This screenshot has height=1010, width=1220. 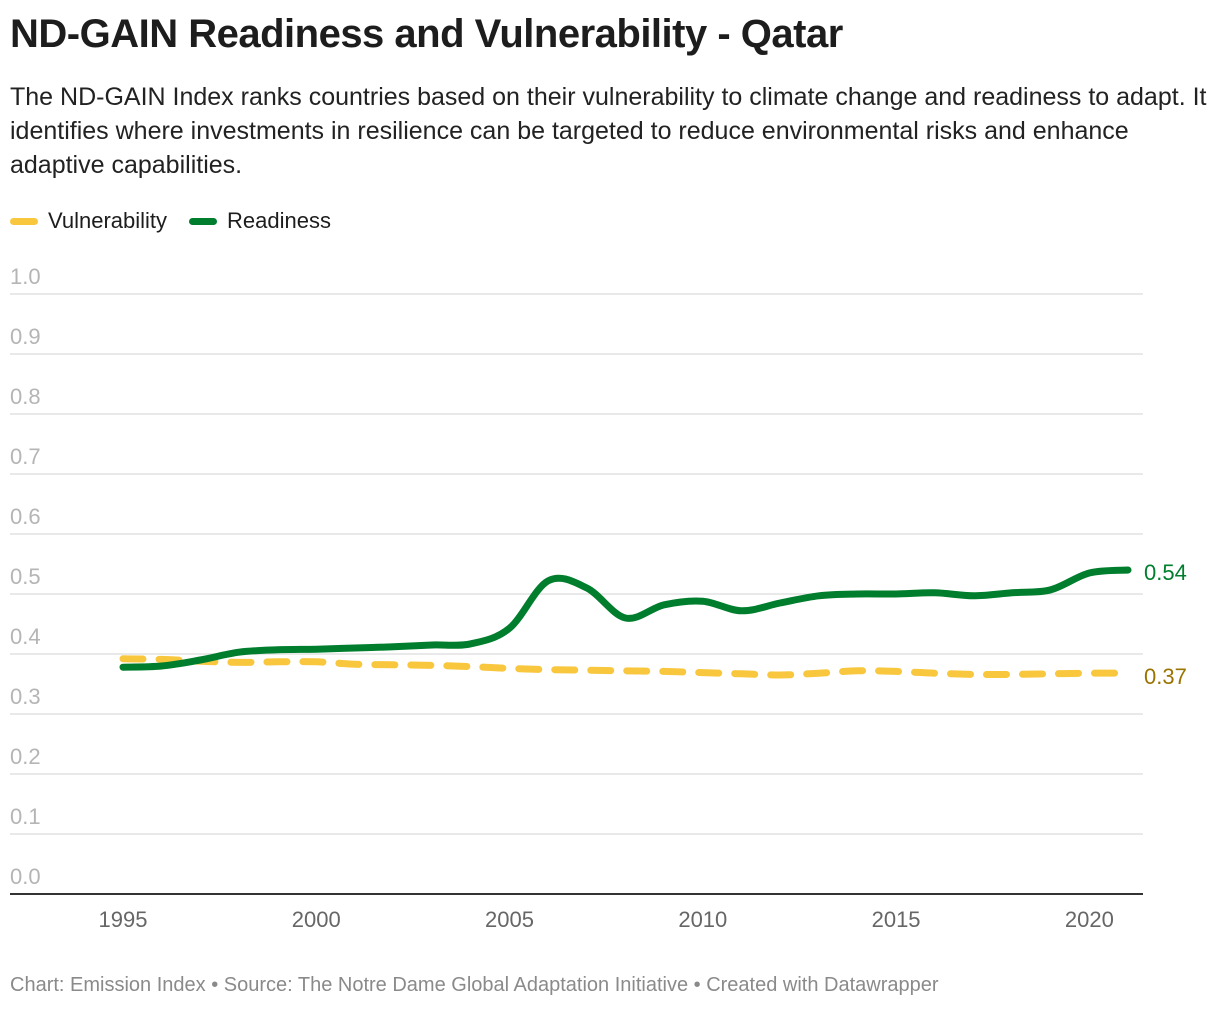 What do you see at coordinates (25, 336) in the screenshot?
I see `y-tick-label: 0.9` at bounding box center [25, 336].